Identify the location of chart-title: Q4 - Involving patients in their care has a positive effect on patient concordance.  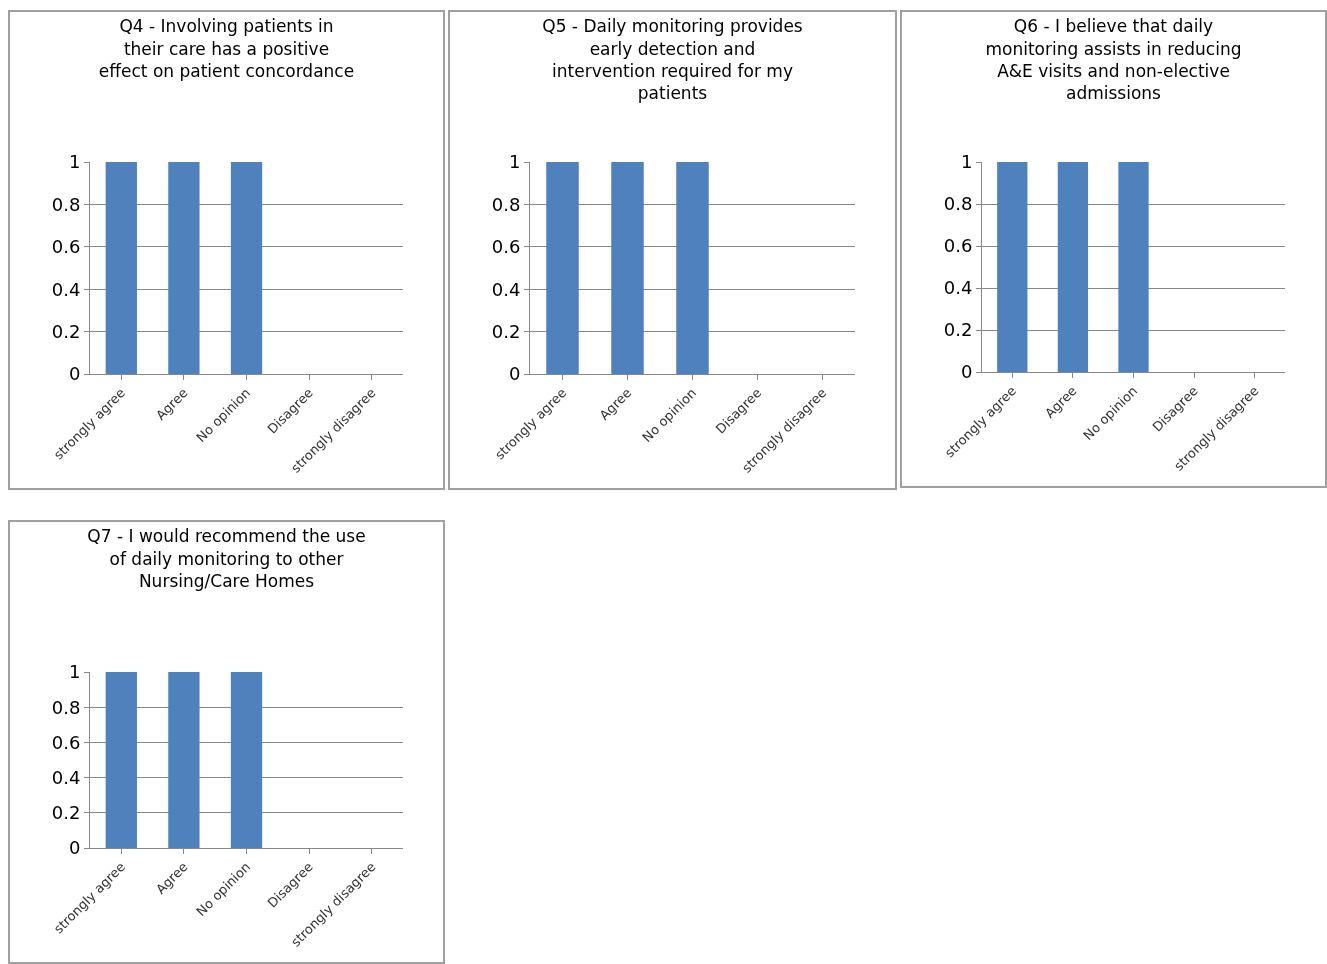
(226, 48).